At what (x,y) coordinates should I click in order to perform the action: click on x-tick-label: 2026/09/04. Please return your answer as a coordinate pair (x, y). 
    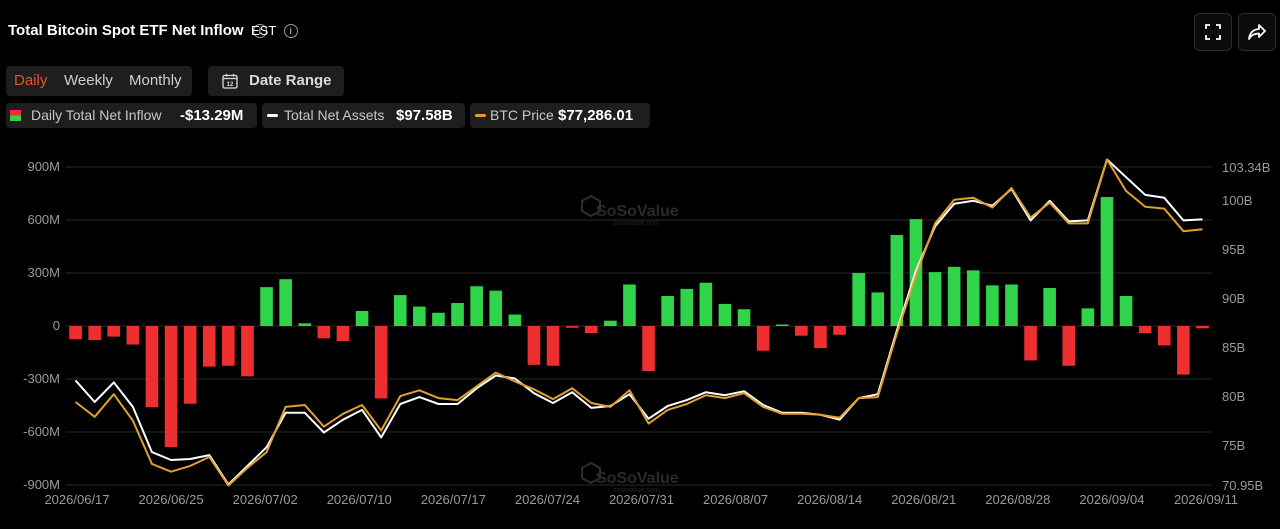
    Looking at the image, I should click on (1111, 499).